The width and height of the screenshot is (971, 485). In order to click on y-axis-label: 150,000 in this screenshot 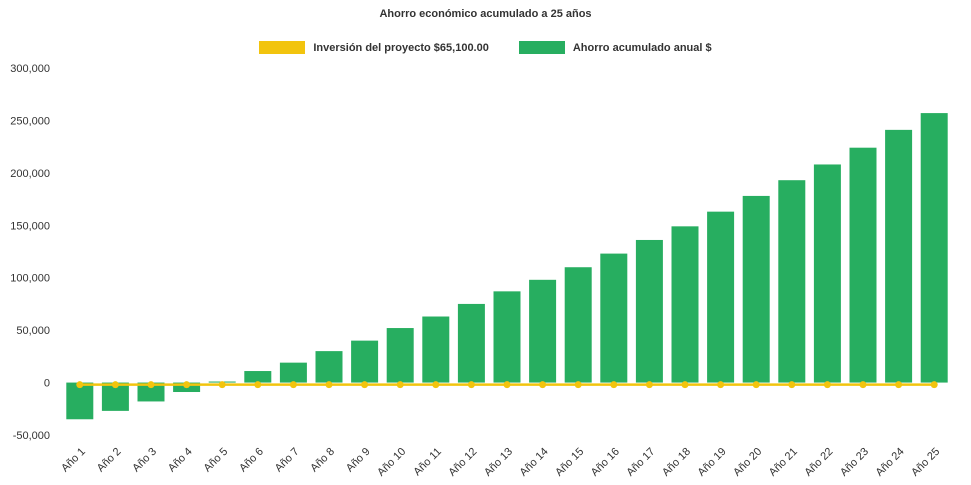, I will do `click(30, 226)`.